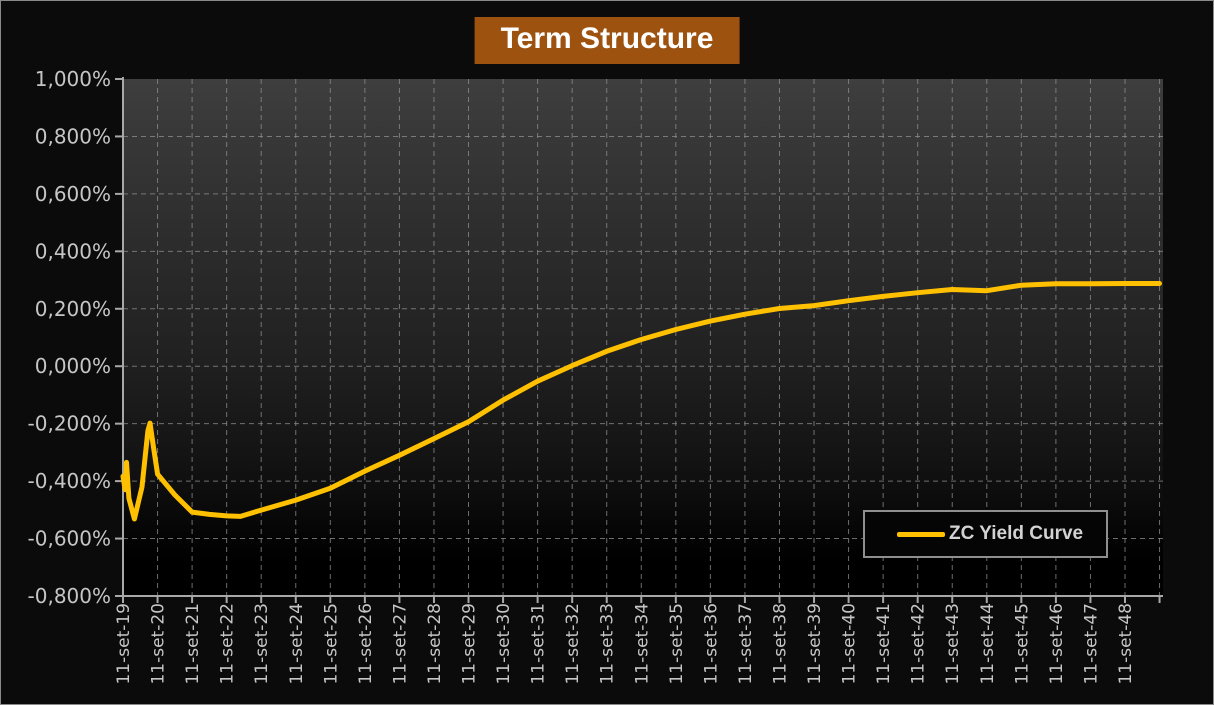 This screenshot has width=1214, height=705. What do you see at coordinates (73, 251) in the screenshot?
I see `y-axis-tick-label: 0,400%` at bounding box center [73, 251].